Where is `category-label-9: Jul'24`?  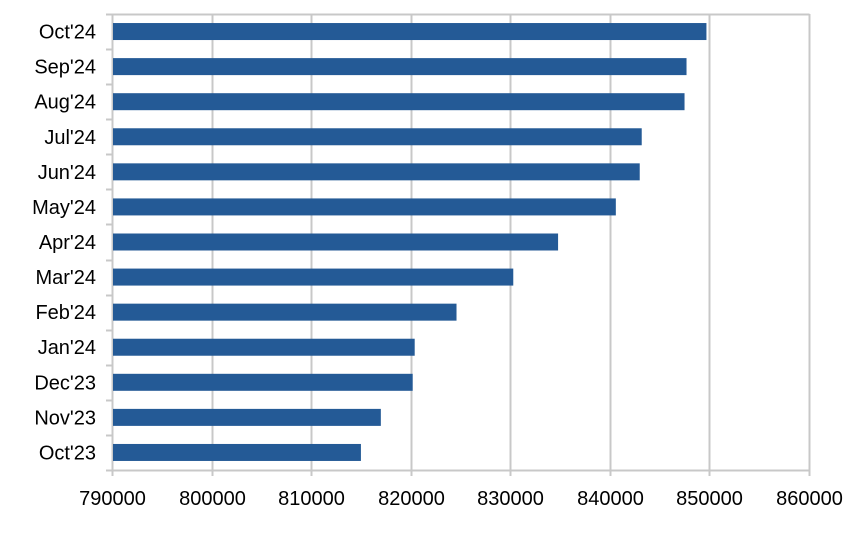 category-label-9: Jul'24 is located at coordinates (70, 138).